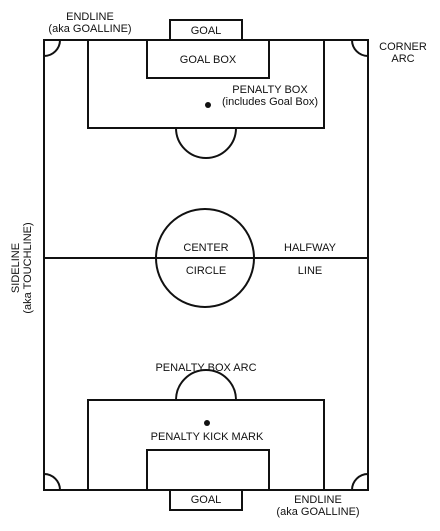  I want to click on sideline-label: SIDELINE (aka TOUCHLINE), so click(22, 267).